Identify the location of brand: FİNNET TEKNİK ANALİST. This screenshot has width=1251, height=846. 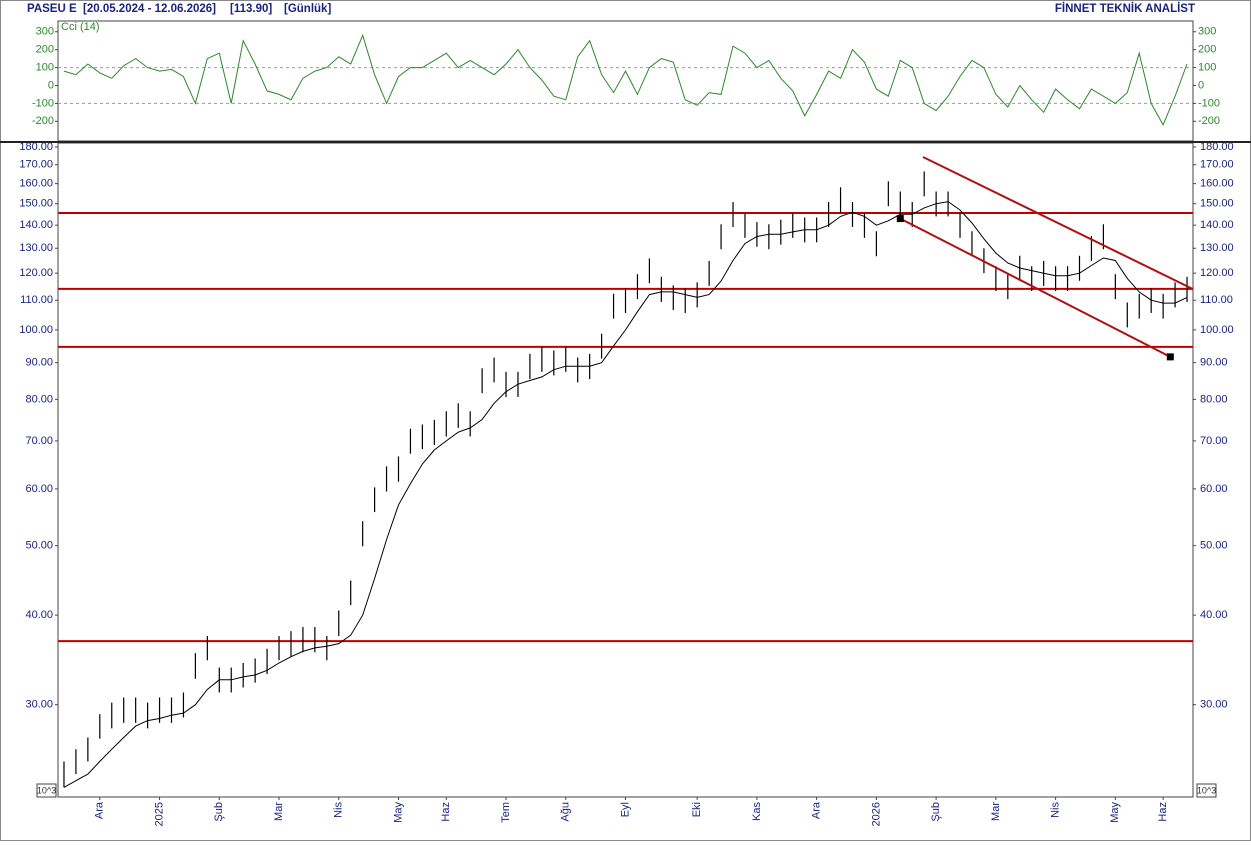
(1125, 8).